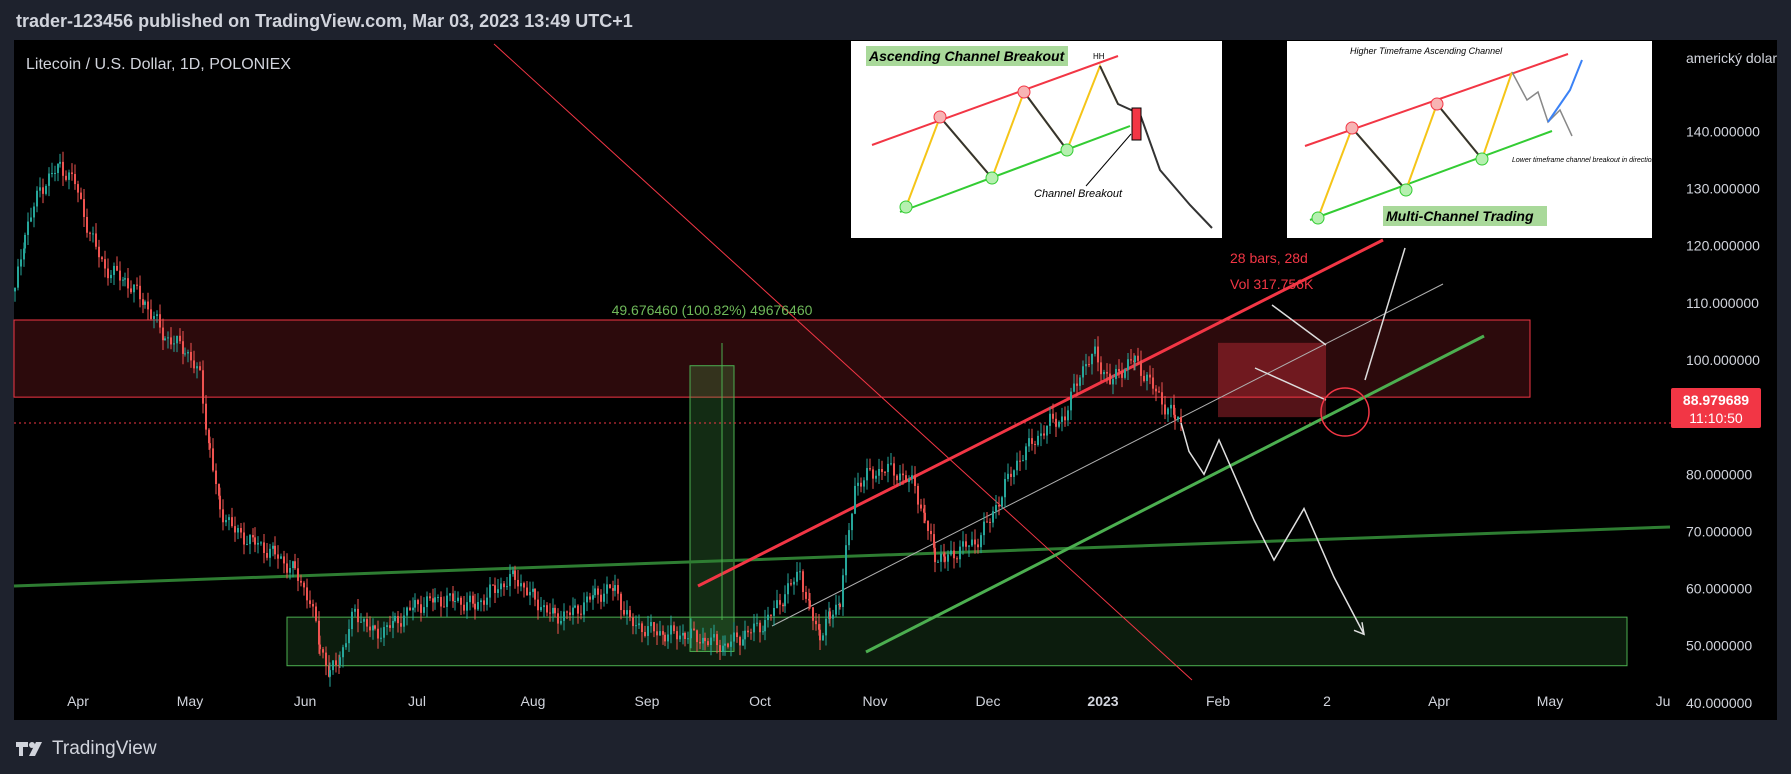 Image resolution: width=1791 pixels, height=774 pixels. What do you see at coordinates (1716, 408) in the screenshot?
I see `last-price-badge: 88.979689 11:10:50` at bounding box center [1716, 408].